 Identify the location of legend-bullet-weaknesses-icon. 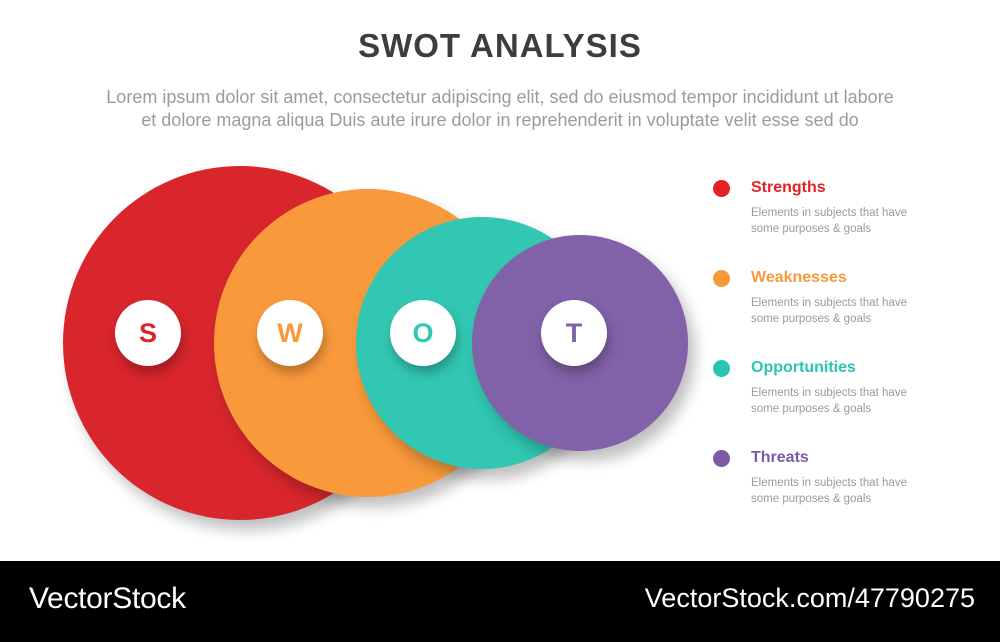
(721, 278).